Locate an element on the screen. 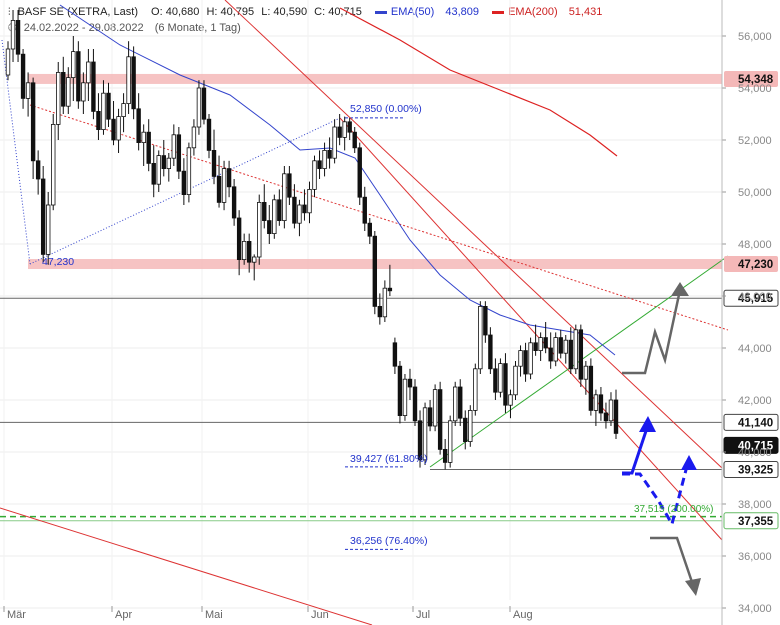 The image size is (780, 625). arrow-head-up-gray is located at coordinates (680, 289).